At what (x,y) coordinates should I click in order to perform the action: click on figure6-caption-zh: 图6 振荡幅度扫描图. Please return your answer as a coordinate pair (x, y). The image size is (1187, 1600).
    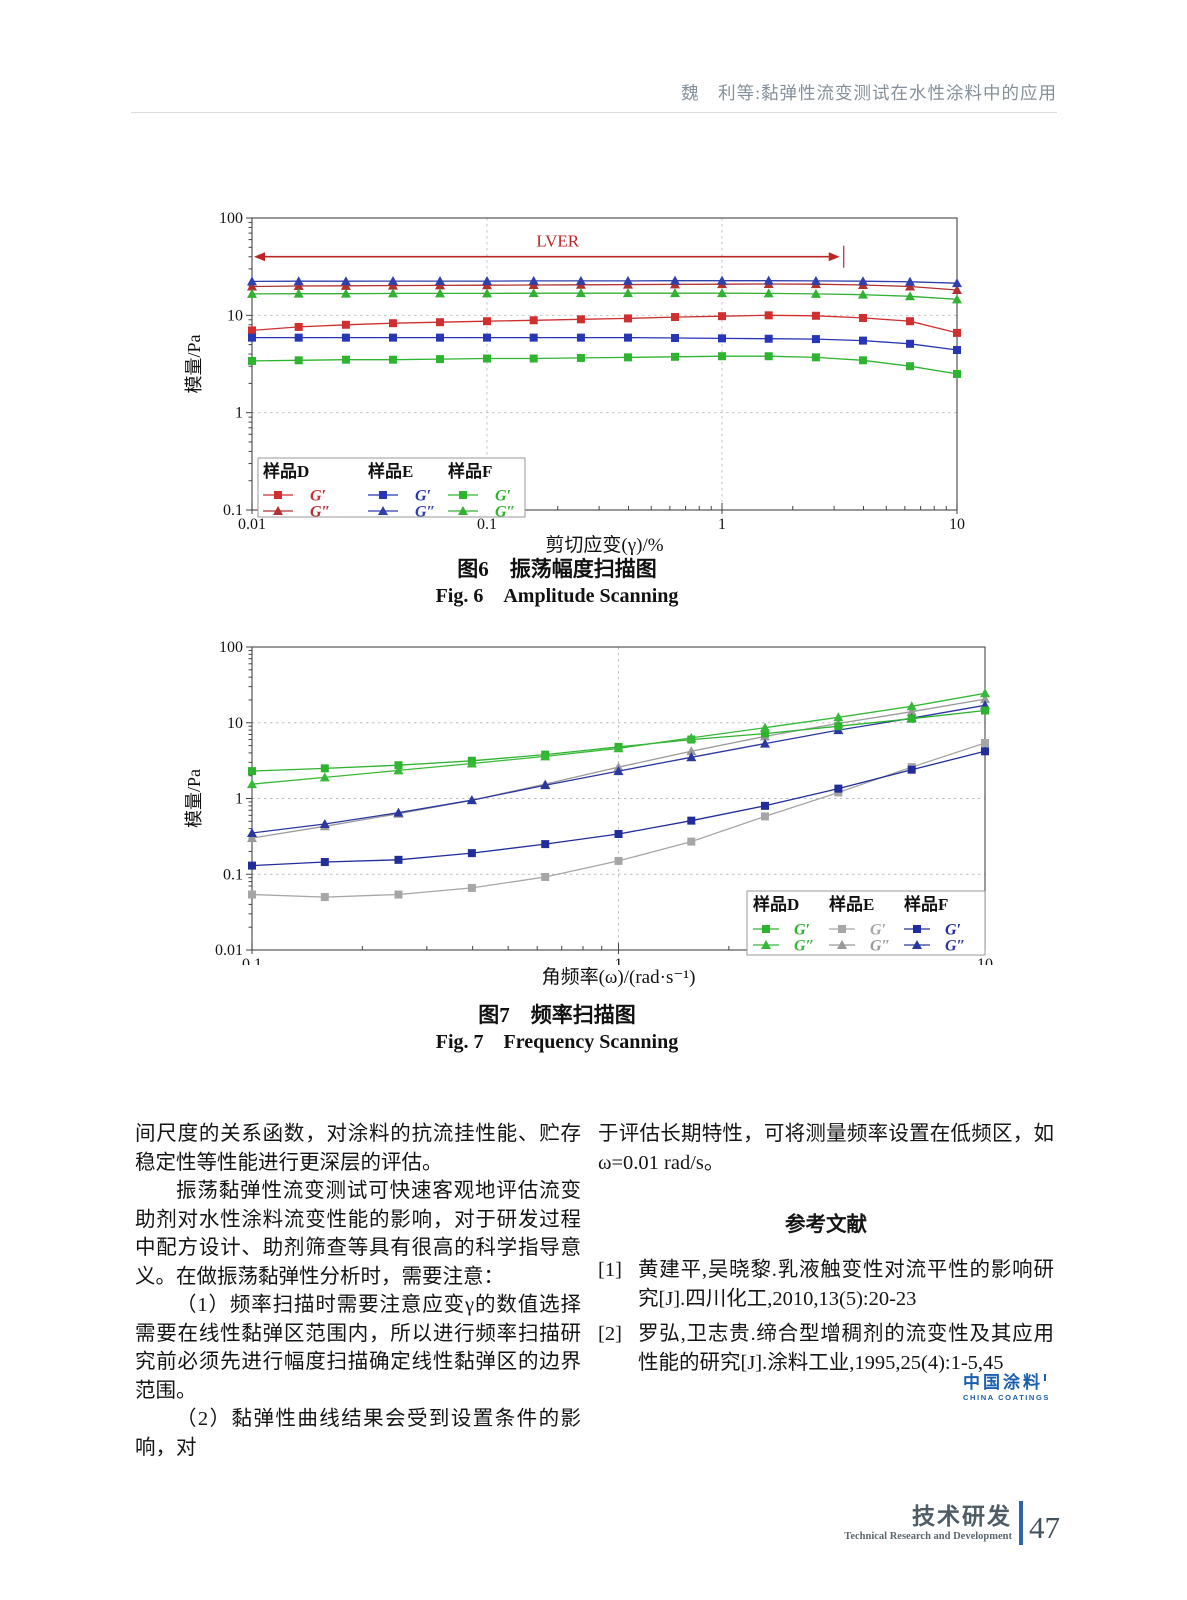
    Looking at the image, I should click on (557, 569).